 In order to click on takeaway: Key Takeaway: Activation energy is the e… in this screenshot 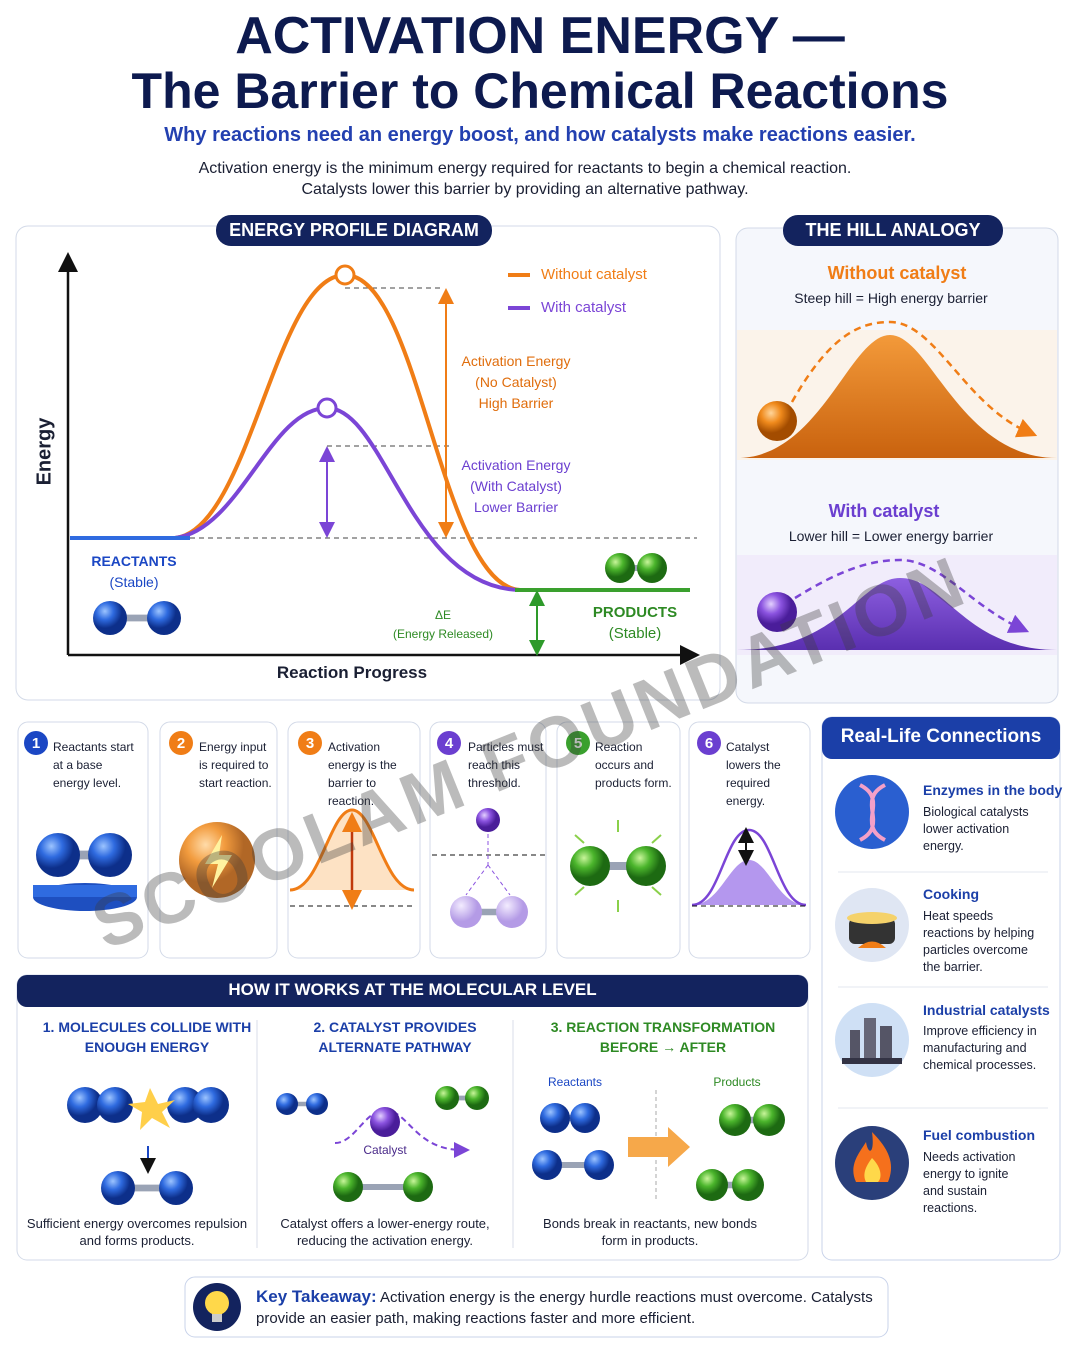, I will do `click(566, 1307)`.